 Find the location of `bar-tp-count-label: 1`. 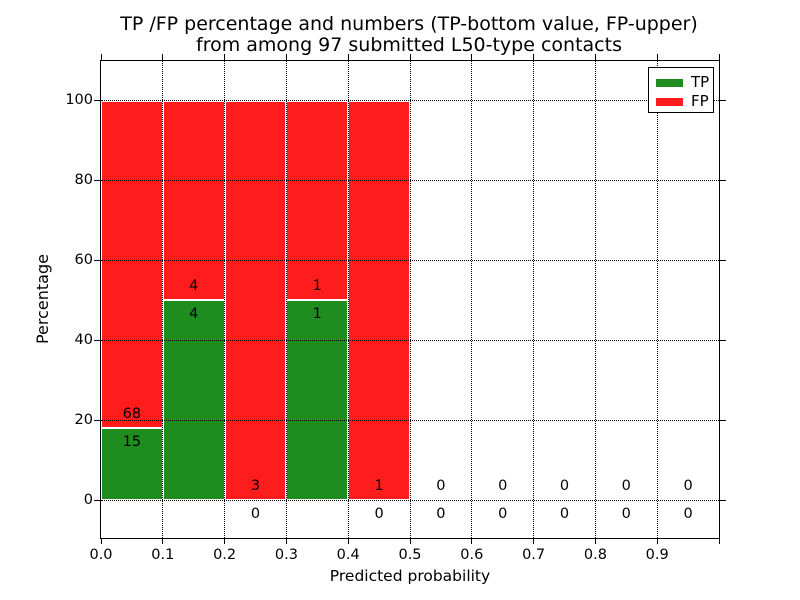

bar-tp-count-label: 1 is located at coordinates (317, 314).